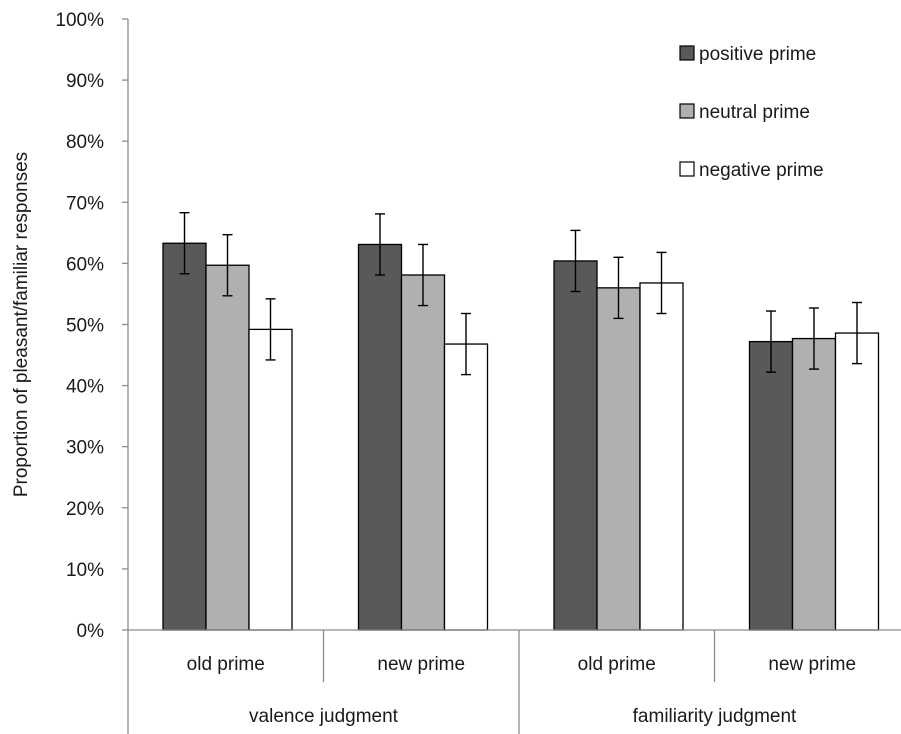  Describe the element at coordinates (85, 142) in the screenshot. I see `y-tick-label: 80%` at that location.